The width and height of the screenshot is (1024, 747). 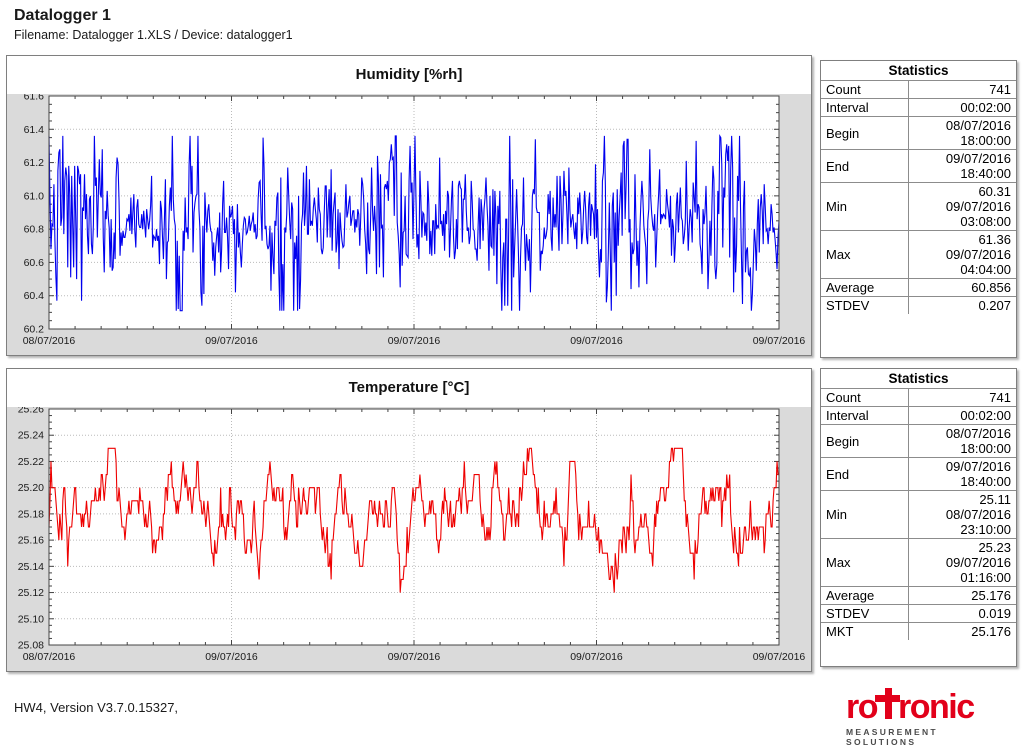 I want to click on stats-row-max: Max 61.36 09/07/2016 04:04:00, so click(x=918, y=254).